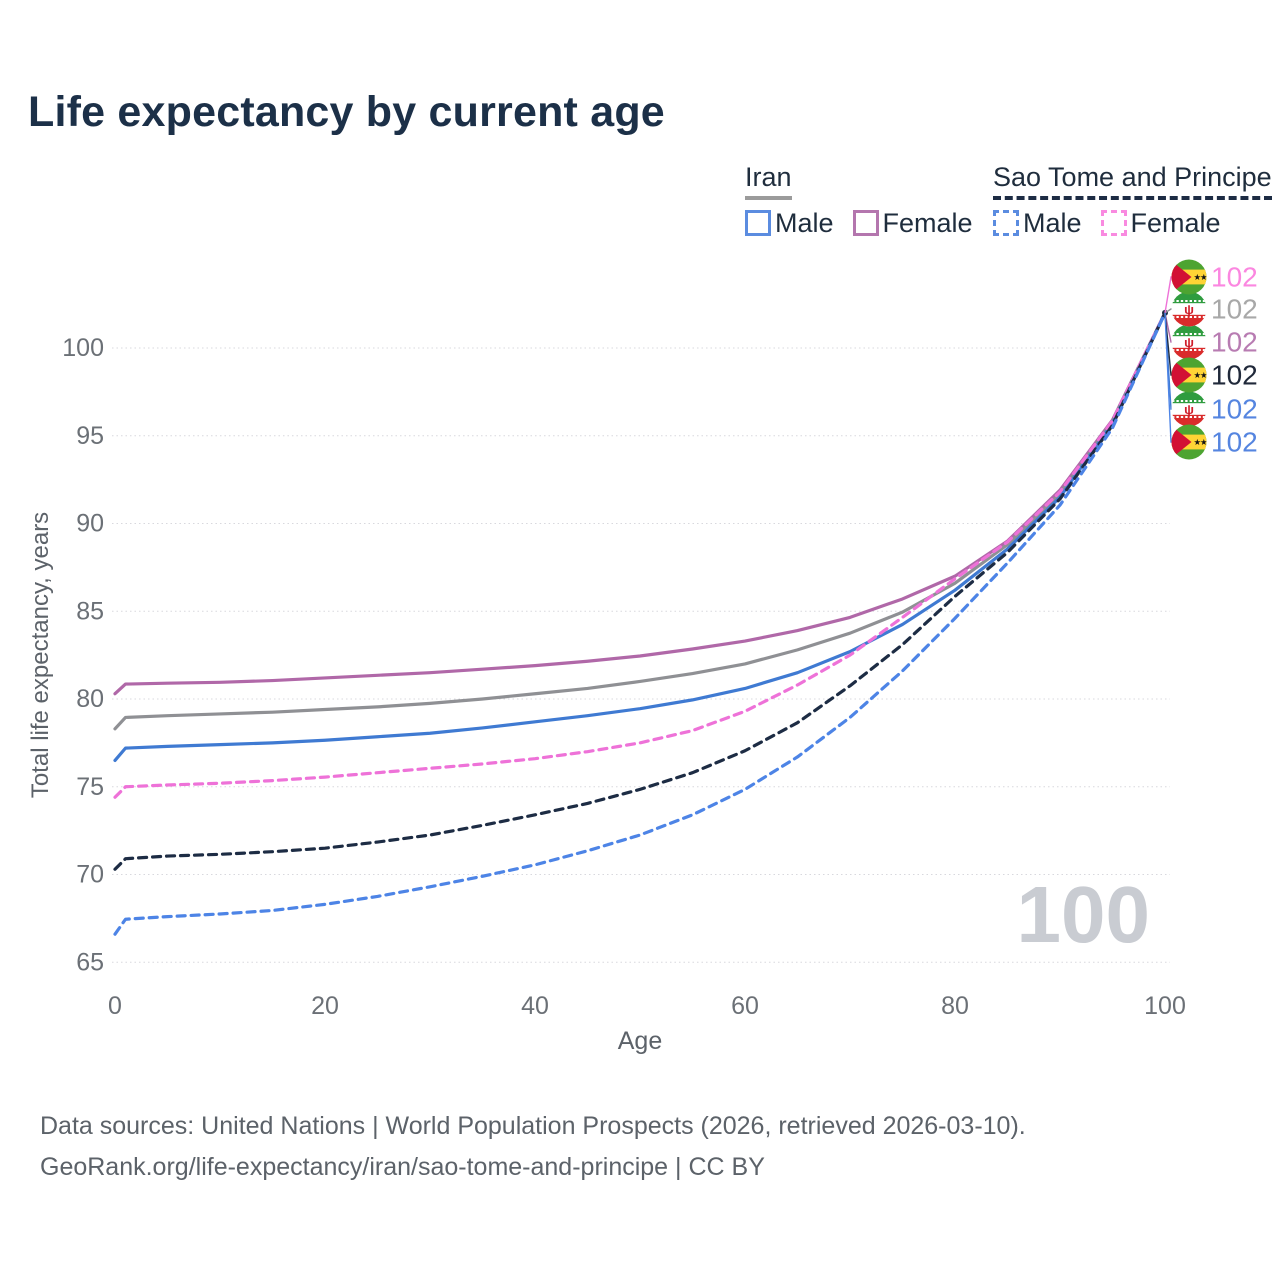 The width and height of the screenshot is (1280, 1280). Describe the element at coordinates (745, 1006) in the screenshot. I see `x-tick-label: 60` at that location.